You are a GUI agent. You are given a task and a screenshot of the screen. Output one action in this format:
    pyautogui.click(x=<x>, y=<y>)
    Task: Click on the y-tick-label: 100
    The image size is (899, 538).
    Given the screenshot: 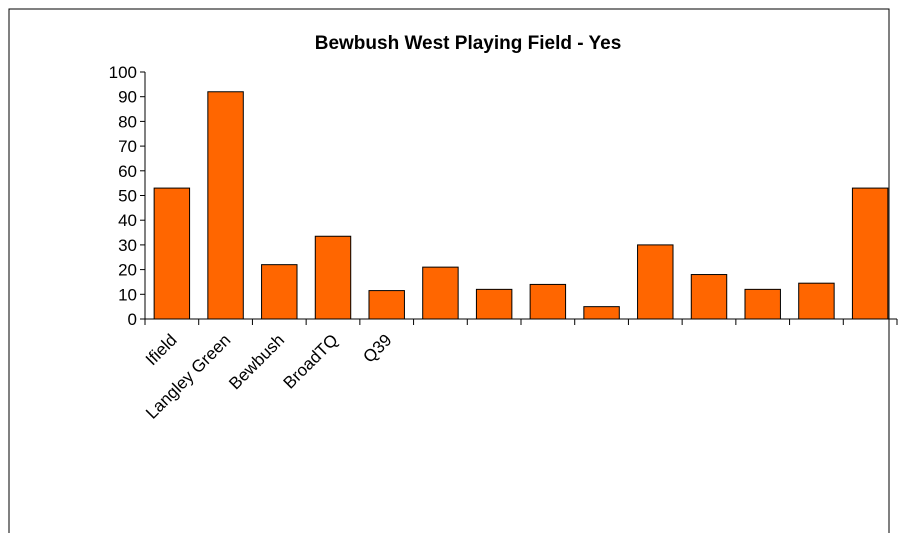 What is the action you would take?
    pyautogui.click(x=123, y=72)
    